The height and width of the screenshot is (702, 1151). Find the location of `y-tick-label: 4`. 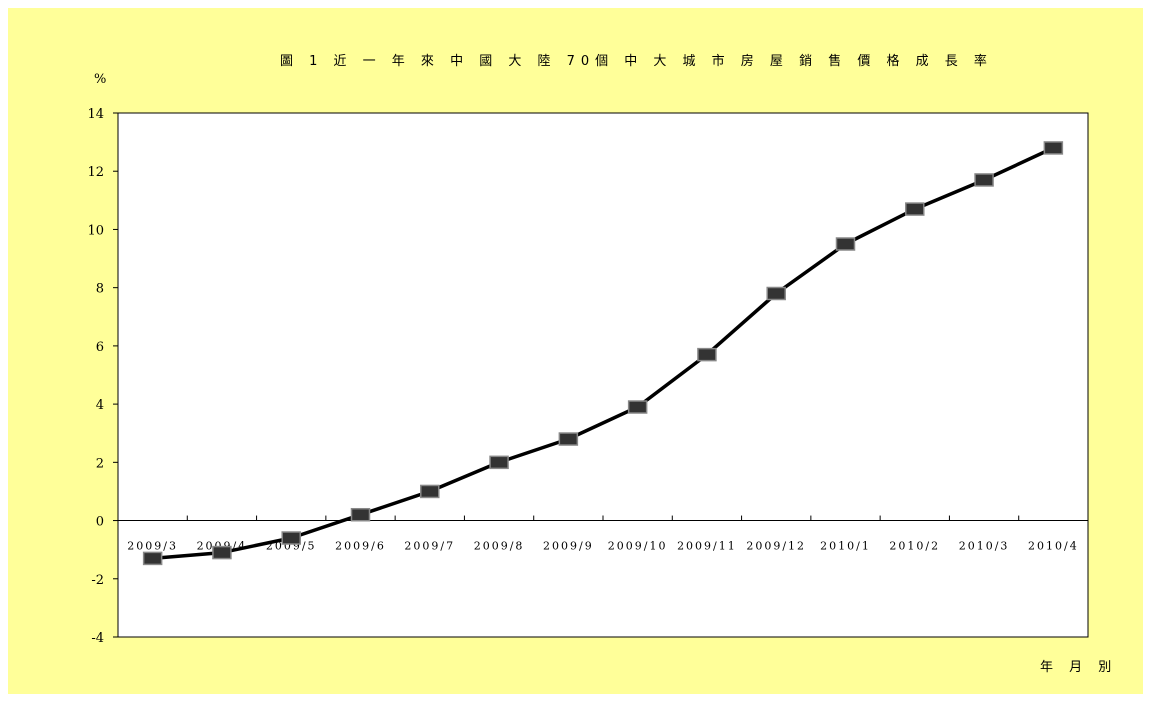

y-tick-label: 4 is located at coordinates (100, 405).